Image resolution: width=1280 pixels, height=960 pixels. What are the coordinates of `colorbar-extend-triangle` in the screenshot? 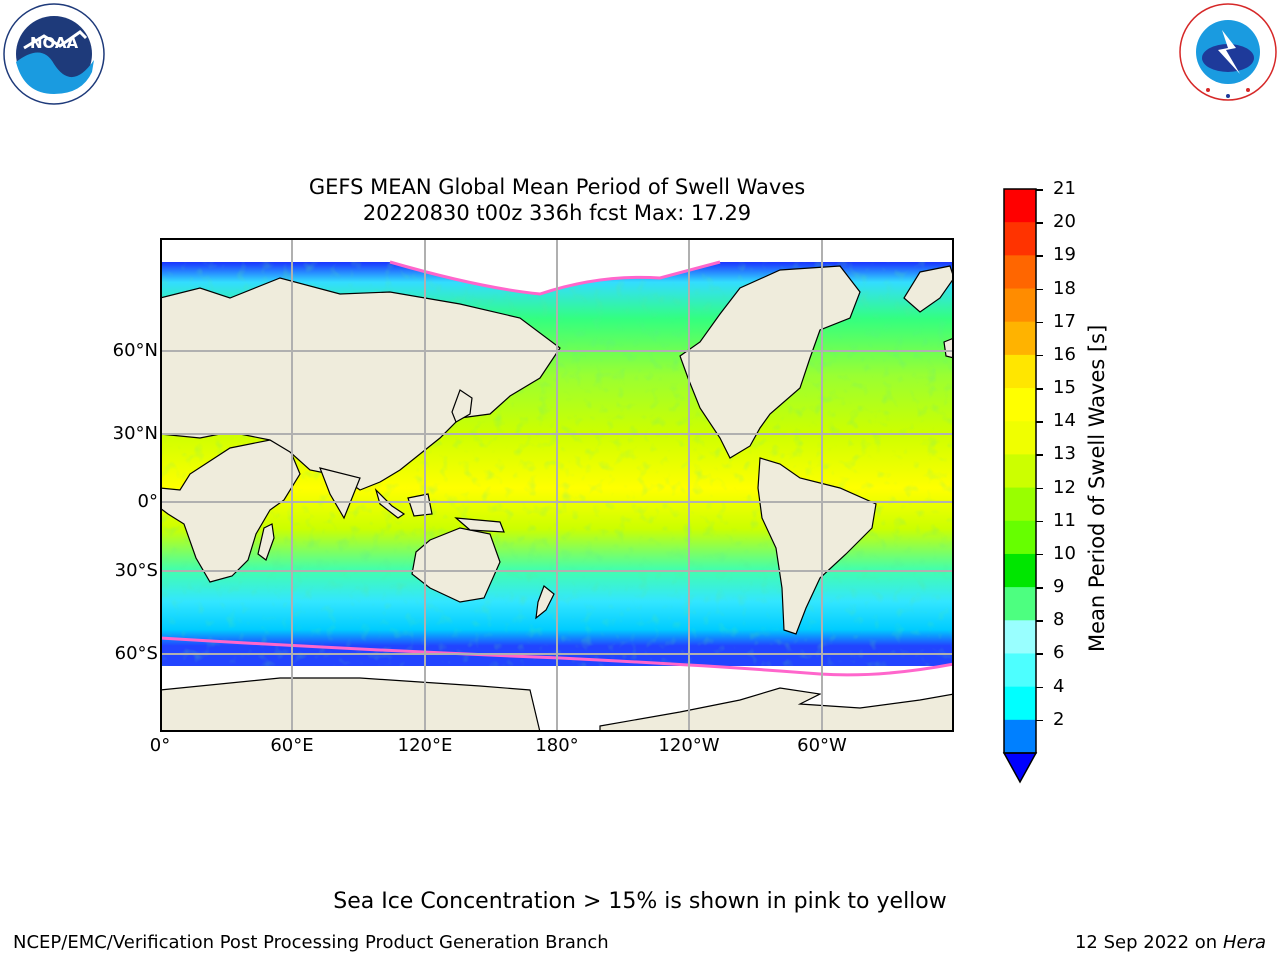 It's located at (1020, 768).